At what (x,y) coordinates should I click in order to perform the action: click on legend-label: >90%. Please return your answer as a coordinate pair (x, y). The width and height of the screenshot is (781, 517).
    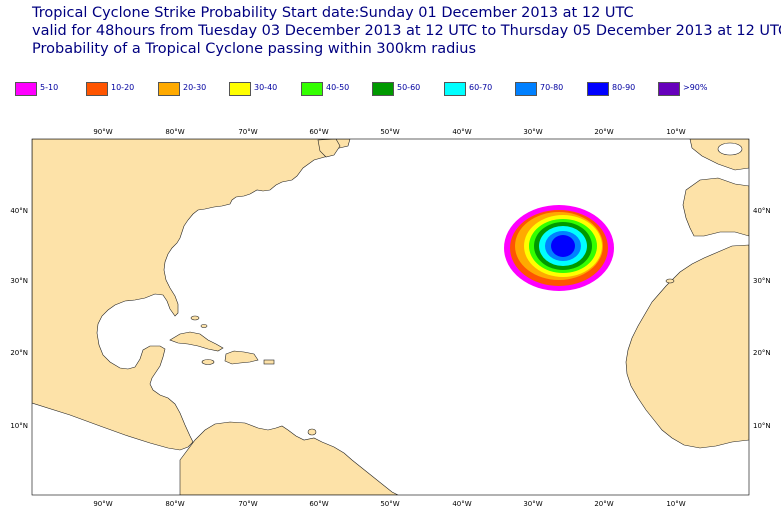
    Looking at the image, I should click on (695, 87).